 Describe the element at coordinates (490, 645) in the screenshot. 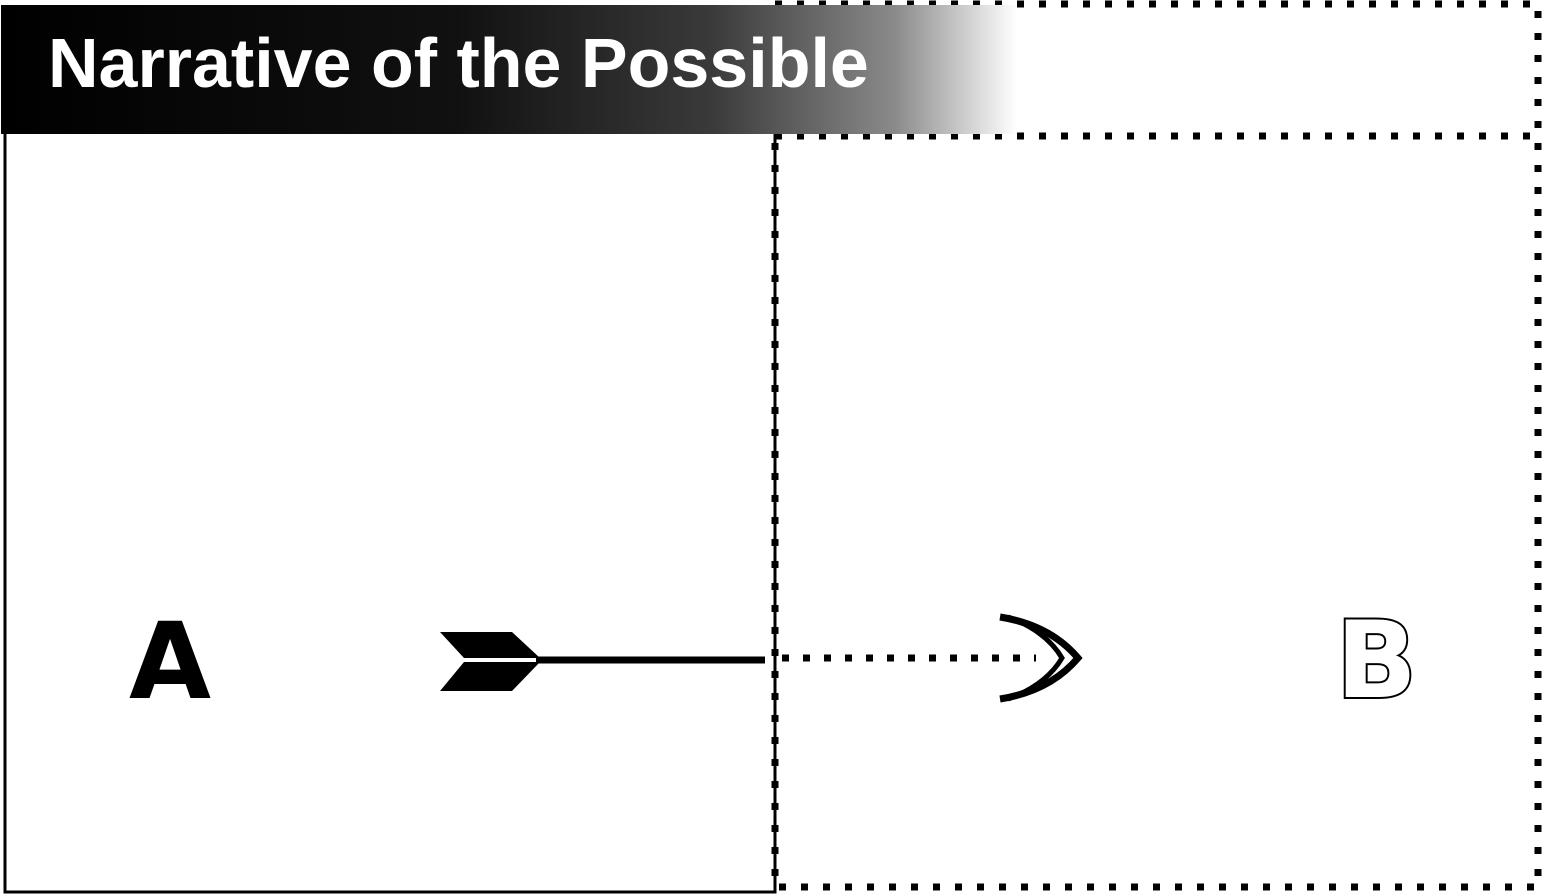

I see `fletching-upper-vane` at that location.